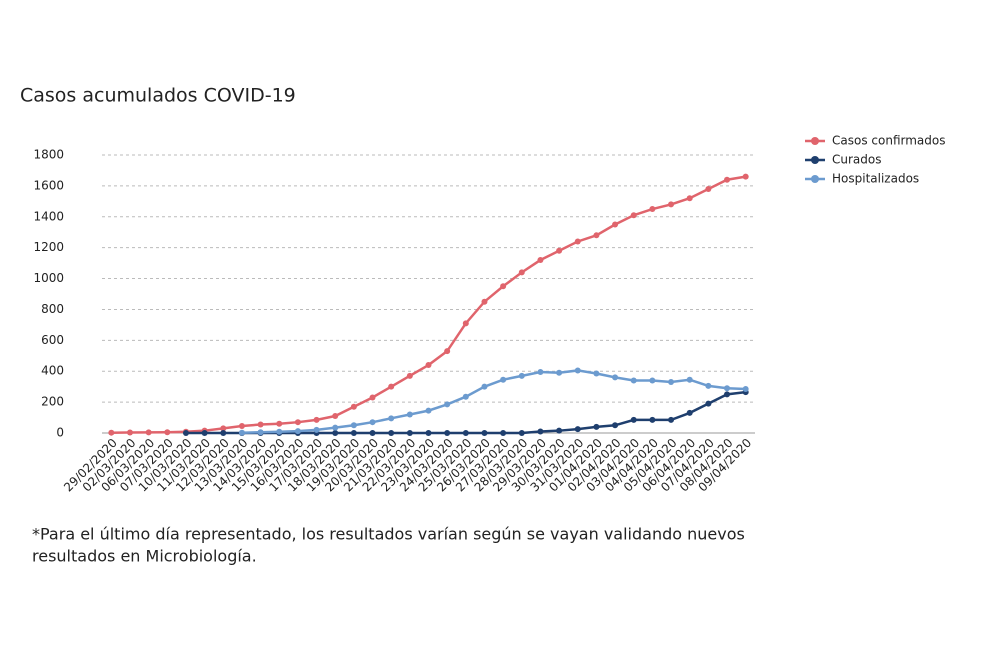 Image resolution: width=985 pixels, height=659 pixels. Describe the element at coordinates (52, 309) in the screenshot. I see `y-tick-label: 800` at that location.